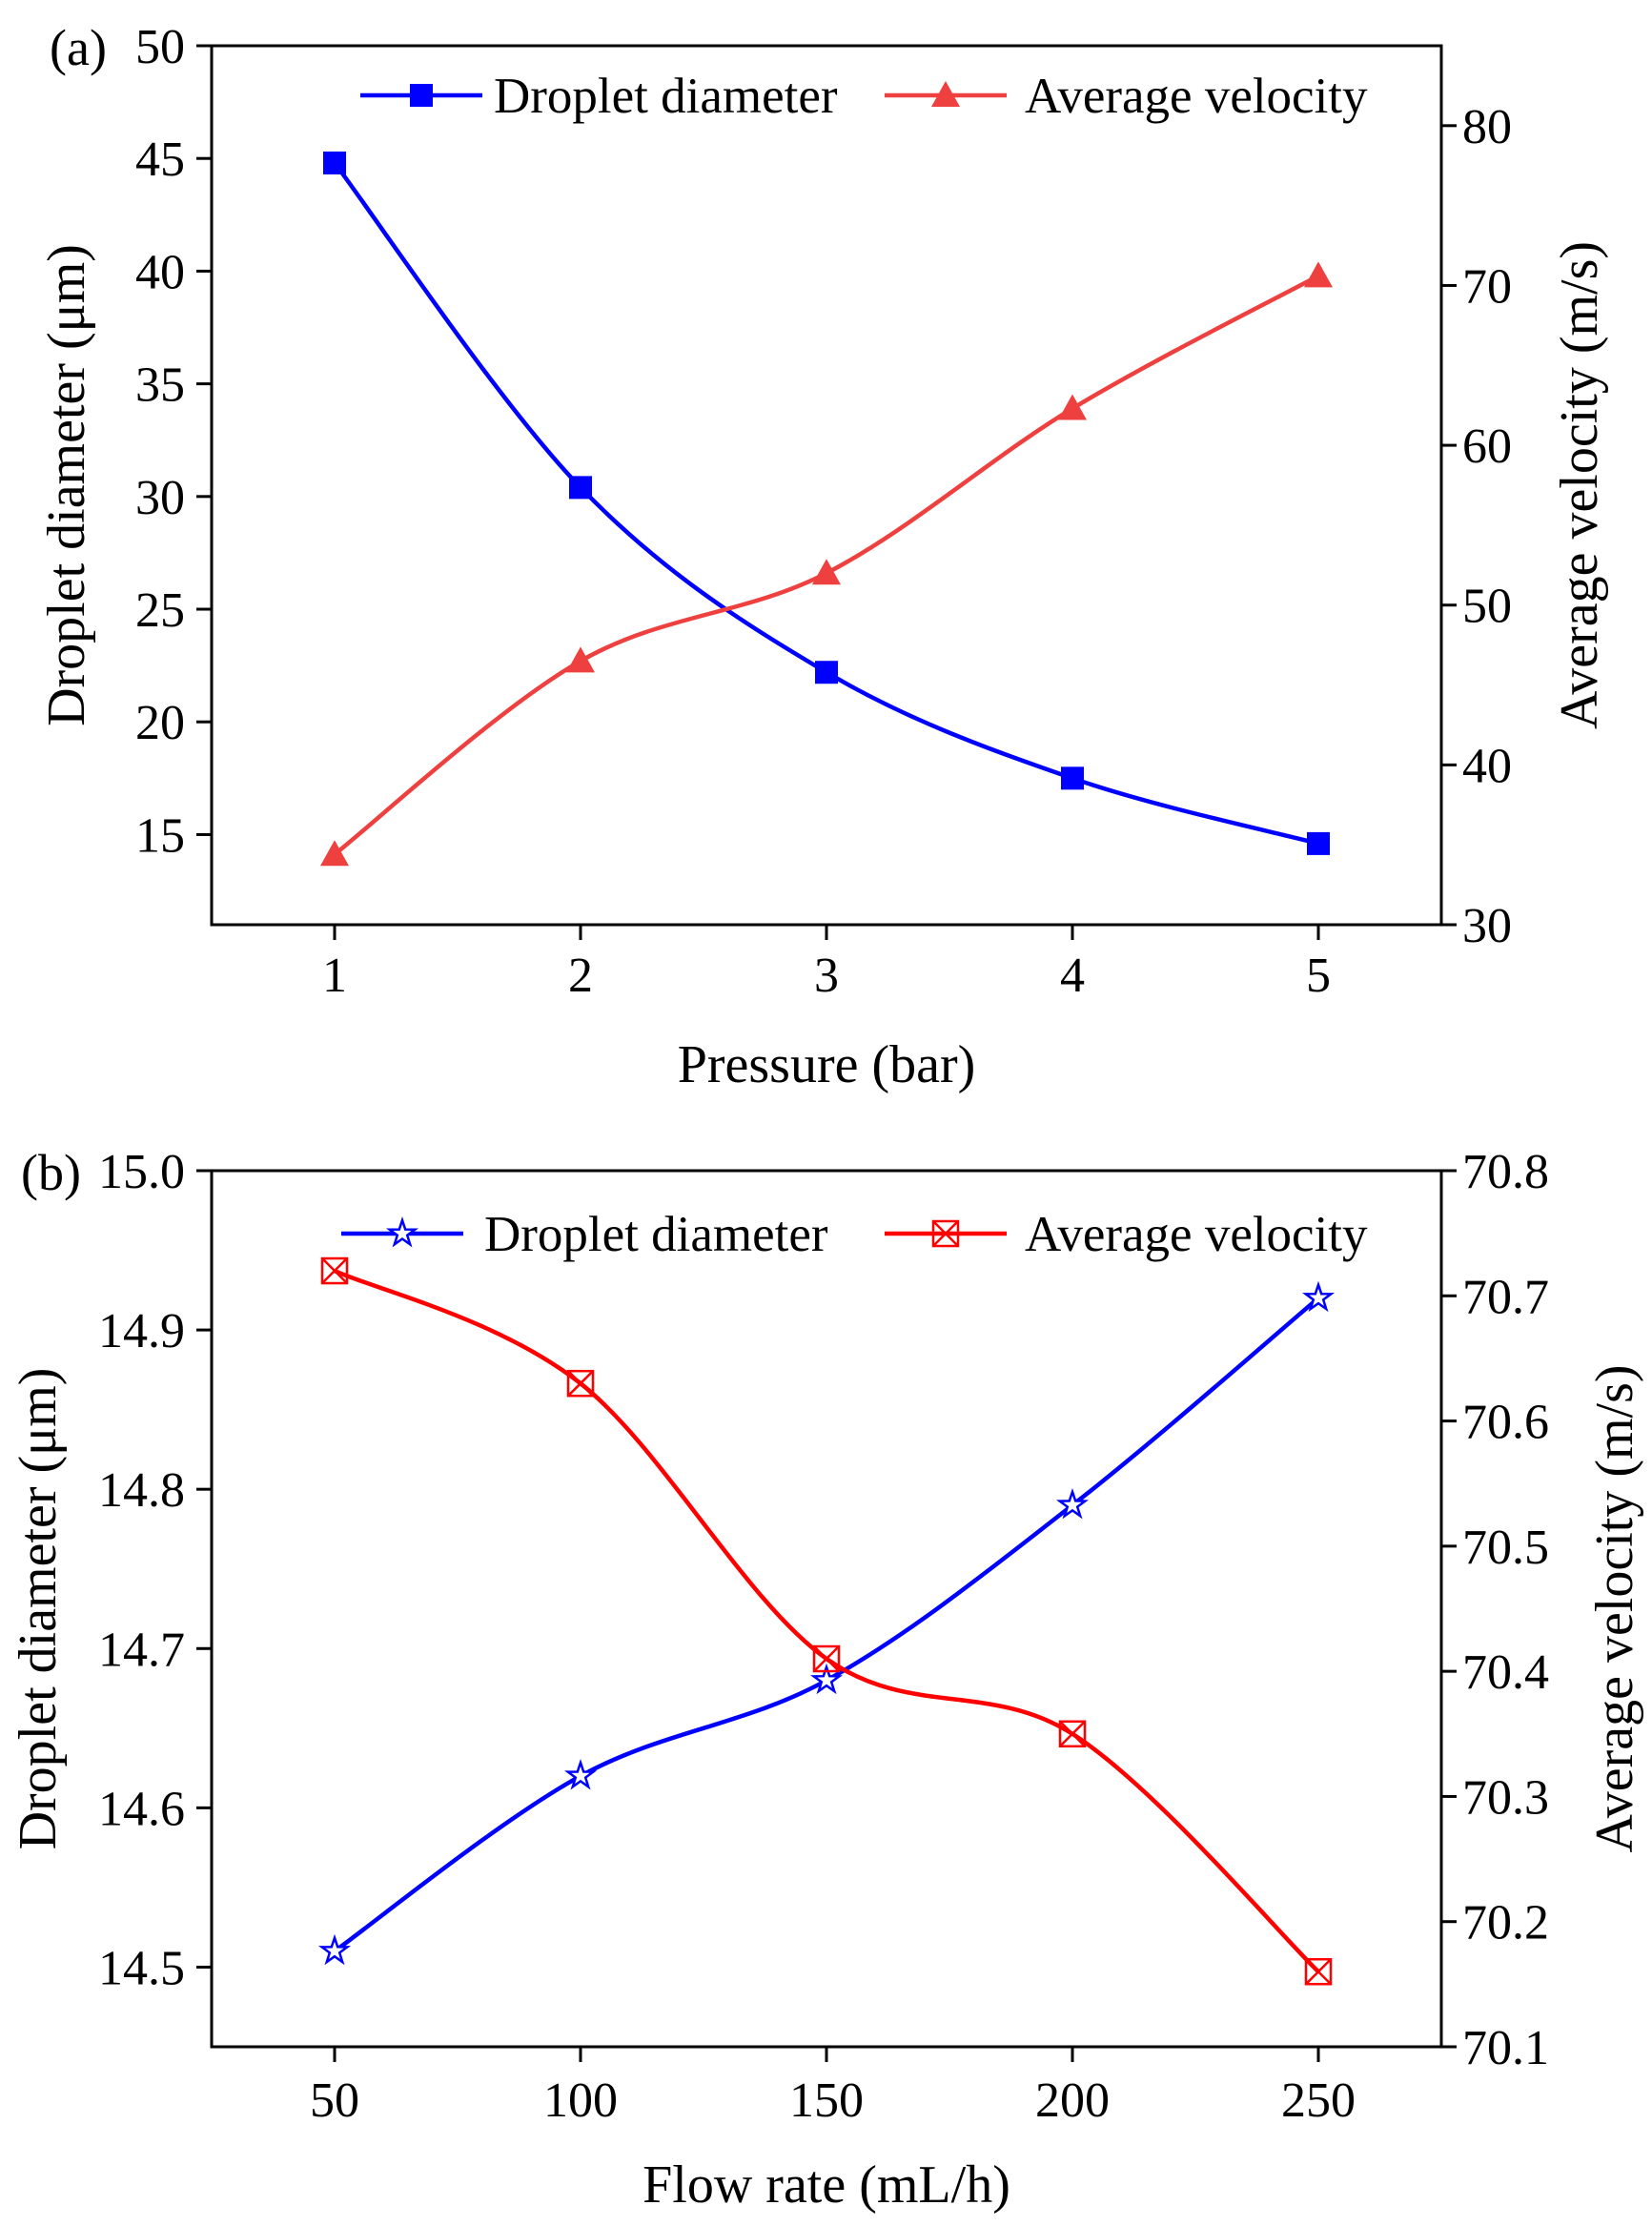  What do you see at coordinates (1505, 2048) in the screenshot?
I see `y2-tick-label: 70.1` at bounding box center [1505, 2048].